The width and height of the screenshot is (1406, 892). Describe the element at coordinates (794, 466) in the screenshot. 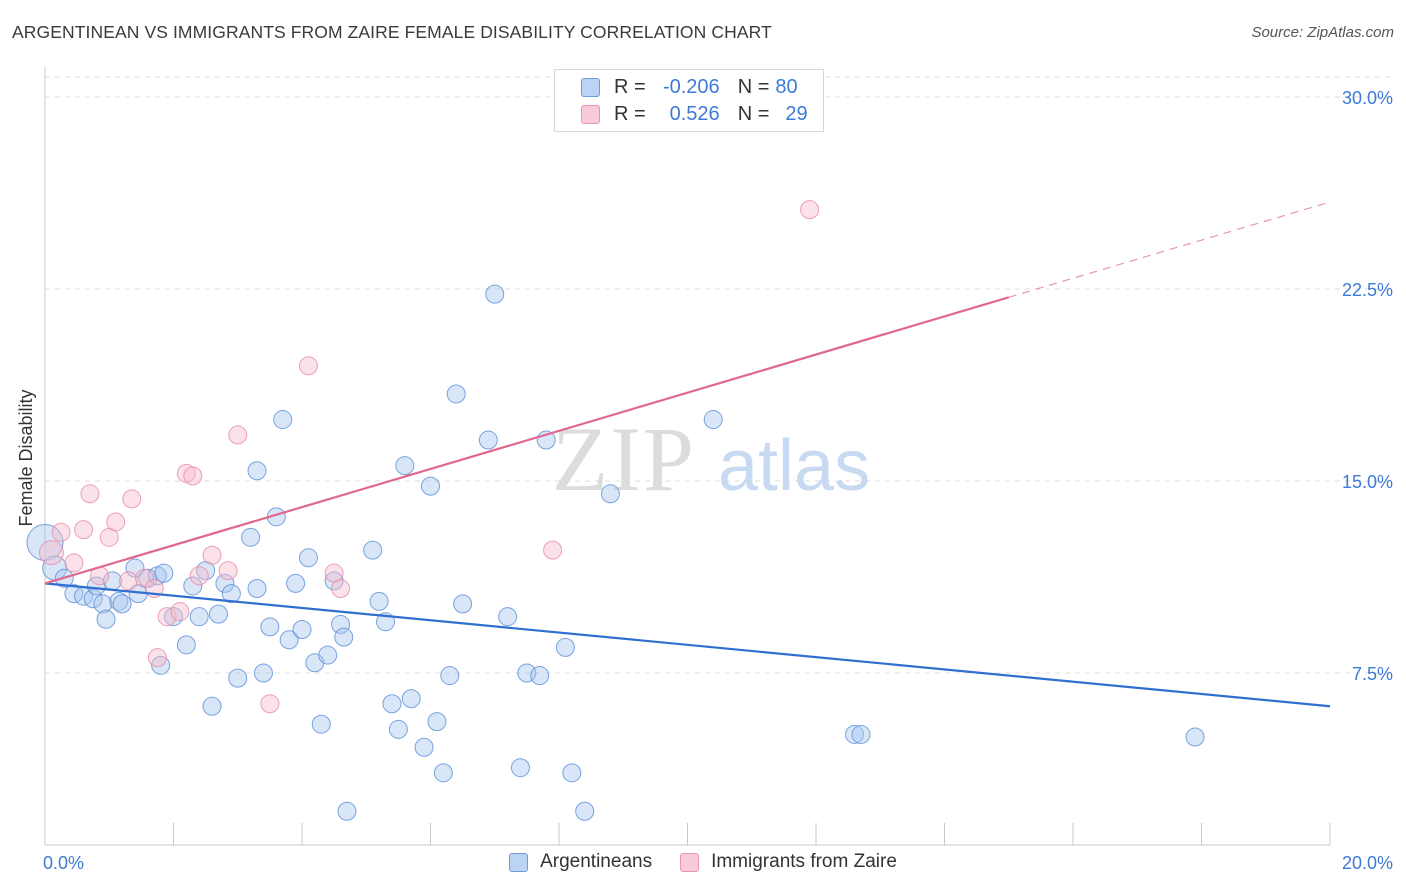

I see `watermark-atlas: atlas` at that location.